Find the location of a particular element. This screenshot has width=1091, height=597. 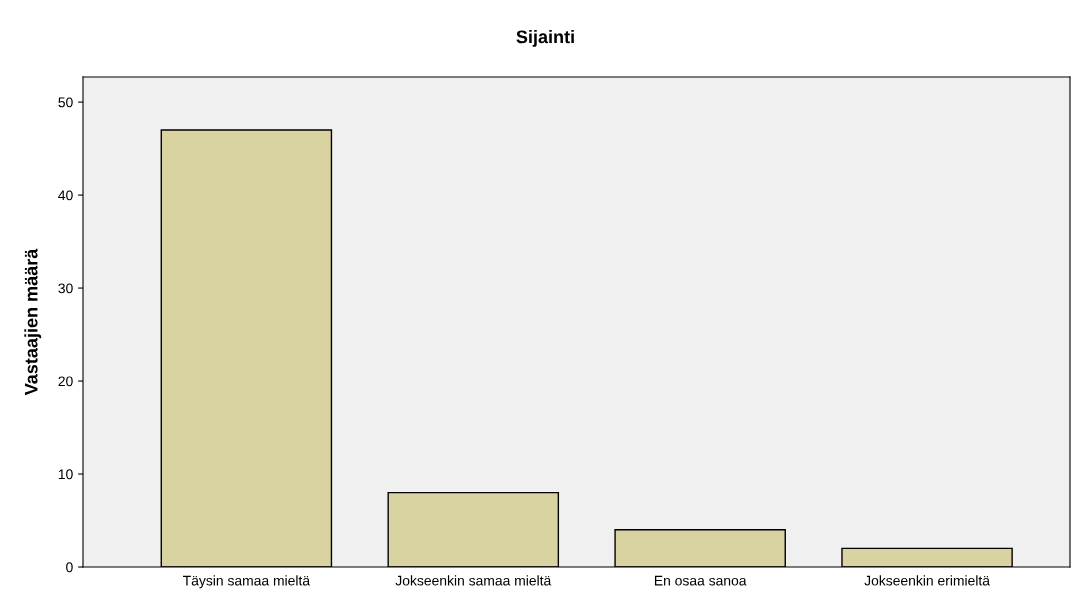

chart-title: Sijainti is located at coordinates (545, 38).